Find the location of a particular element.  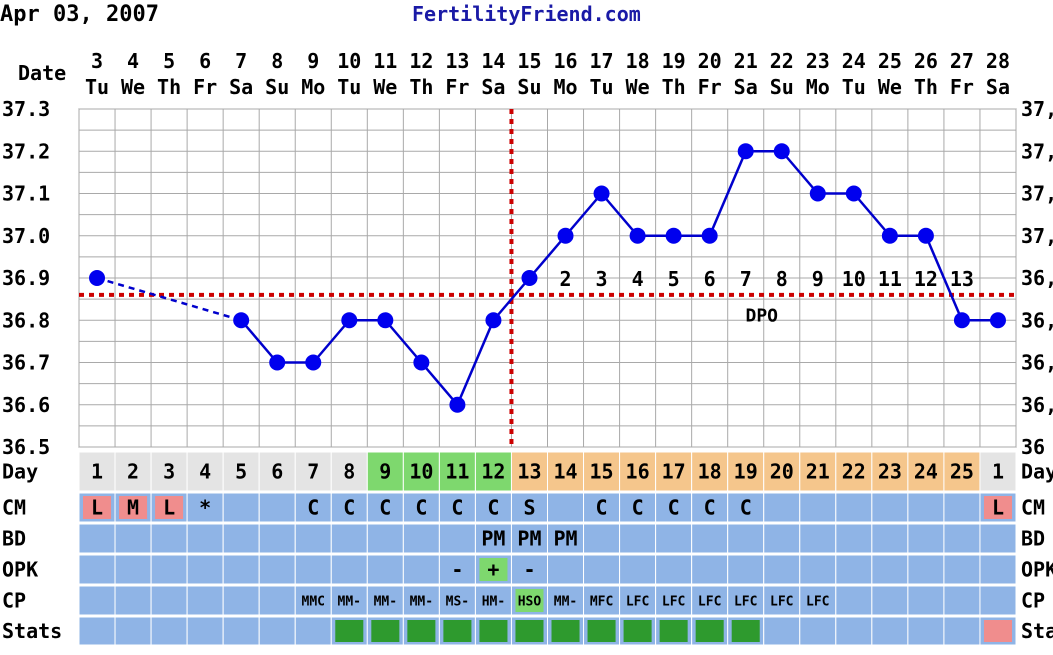

y-tick-label: 36.5 is located at coordinates (26, 447).